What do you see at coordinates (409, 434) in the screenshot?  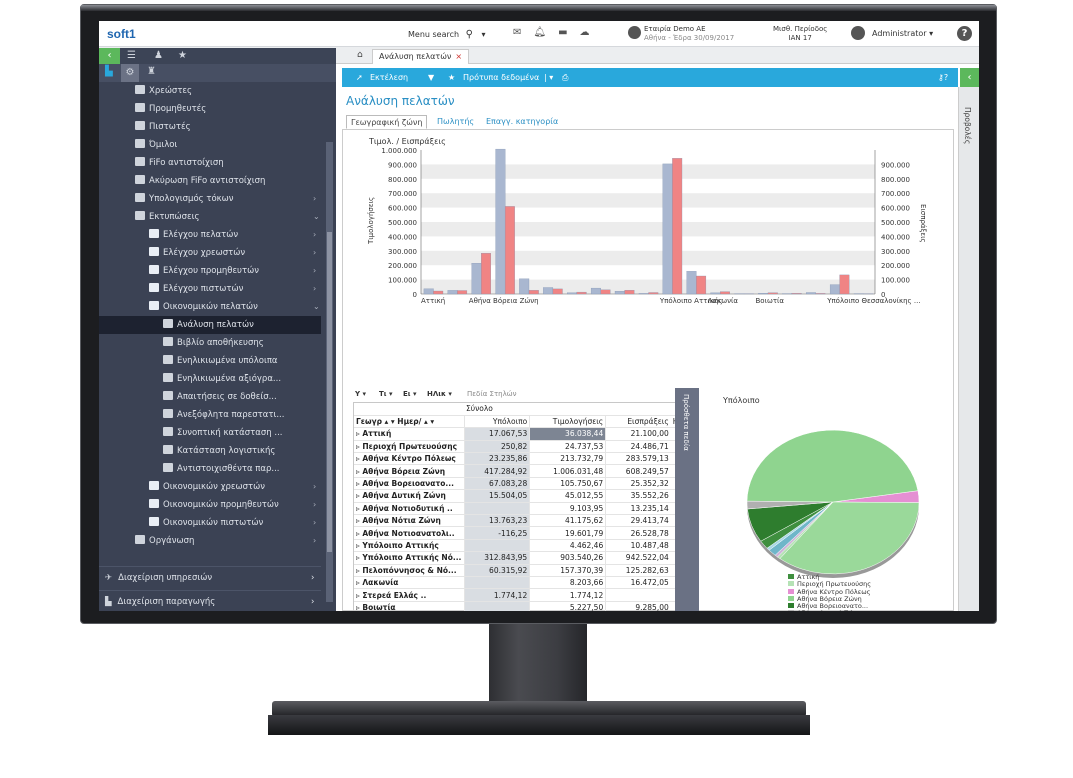 I see `row-label: ▹ Αττική` at bounding box center [409, 434].